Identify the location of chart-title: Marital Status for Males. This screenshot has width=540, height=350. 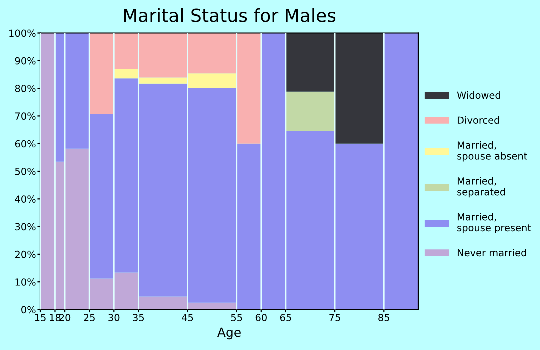
(230, 15).